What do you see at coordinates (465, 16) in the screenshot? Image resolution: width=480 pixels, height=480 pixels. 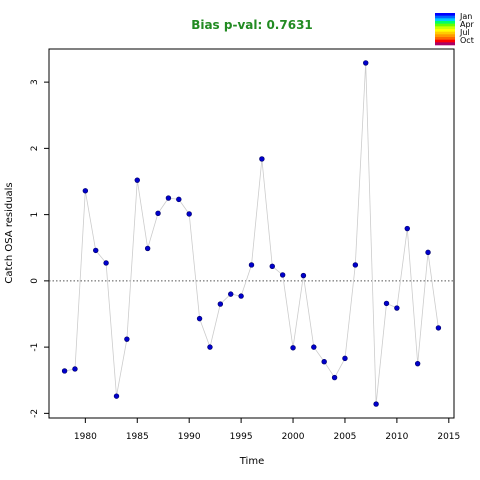 I see `legend-label: Jan` at bounding box center [465, 16].